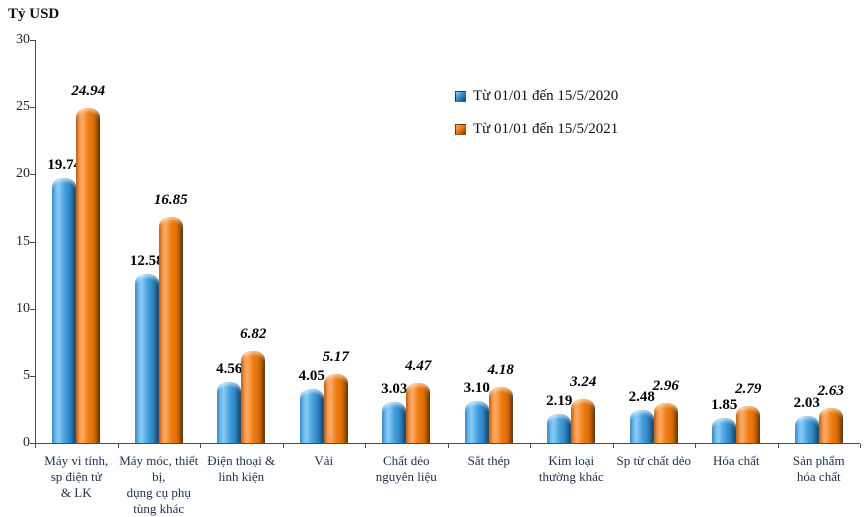 This screenshot has height=517, width=867. I want to click on legend-item-2021: Từ 01/01 đến 15/5/2021, so click(536, 129).